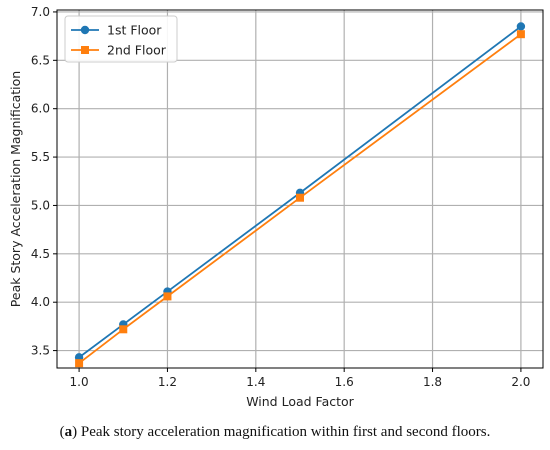 Image resolution: width=550 pixels, height=450 pixels. I want to click on x-tick-label: 1.4, so click(255, 382).